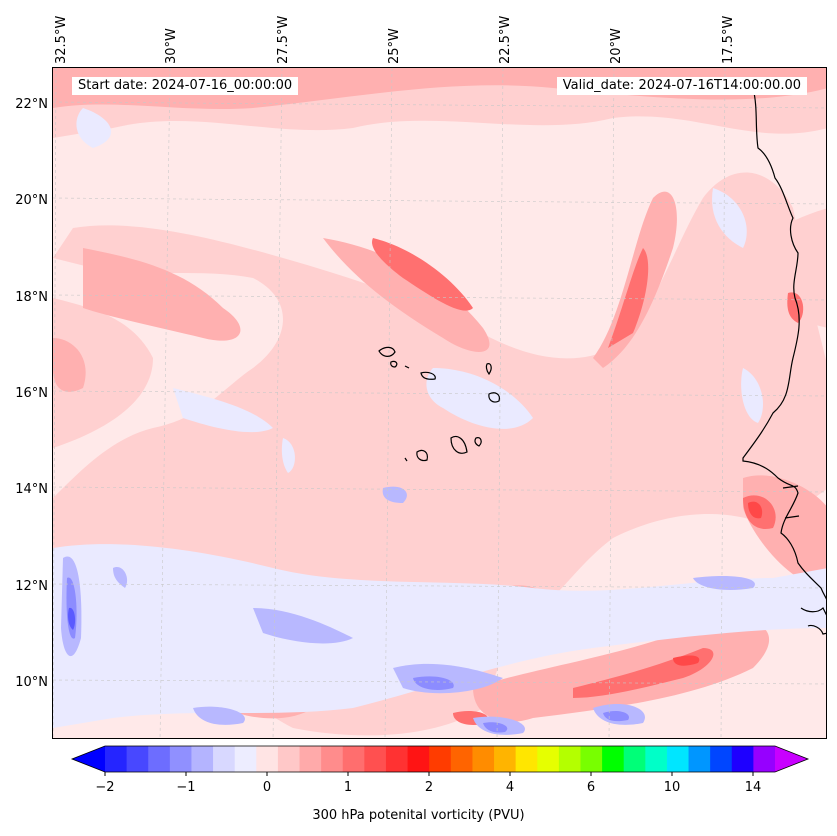  Describe the element at coordinates (394, 46) in the screenshot. I see `lon-label-25w: 25°W` at that location.